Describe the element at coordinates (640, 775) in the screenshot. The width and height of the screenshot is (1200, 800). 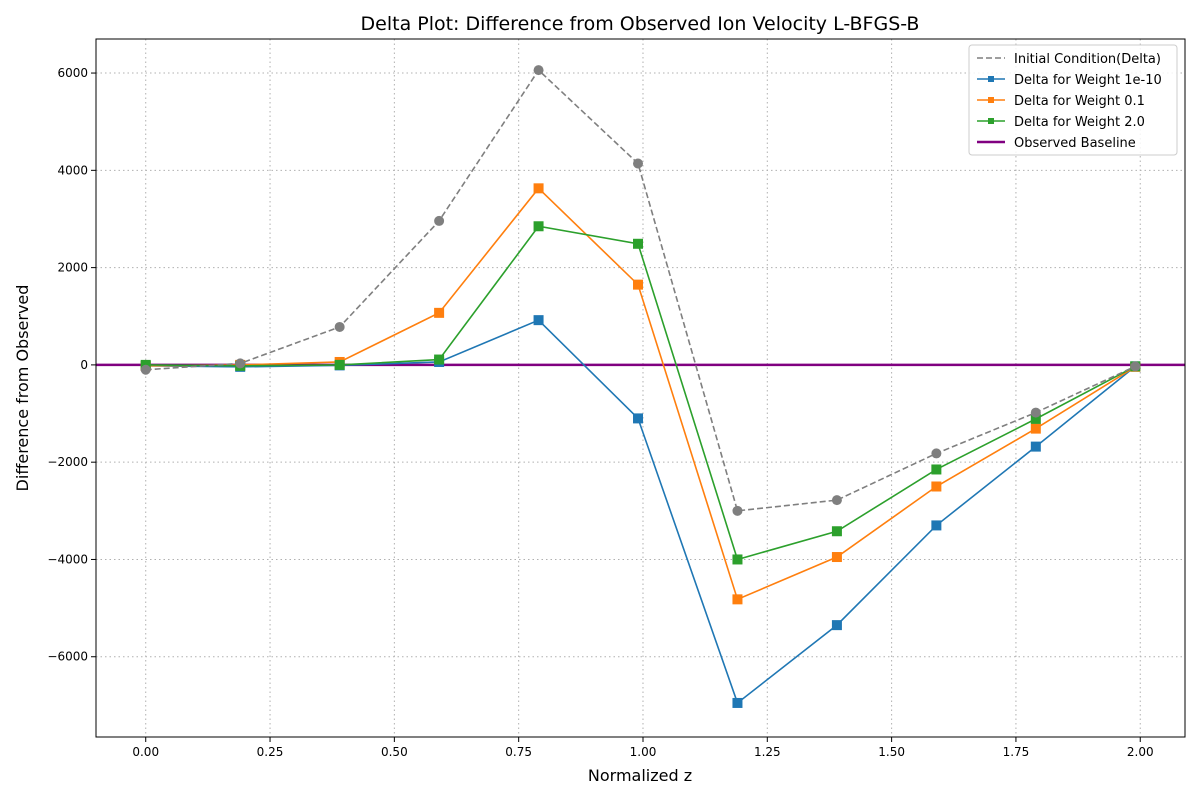
I see `x-axis-title: Normalized z` at that location.